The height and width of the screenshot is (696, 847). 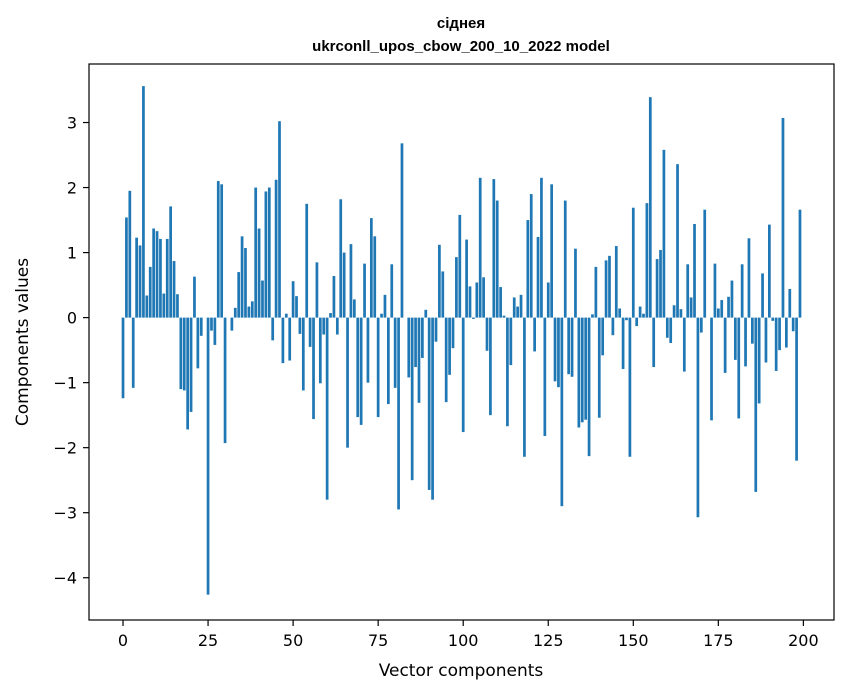 I want to click on x-tick-label: 200, so click(x=803, y=640).